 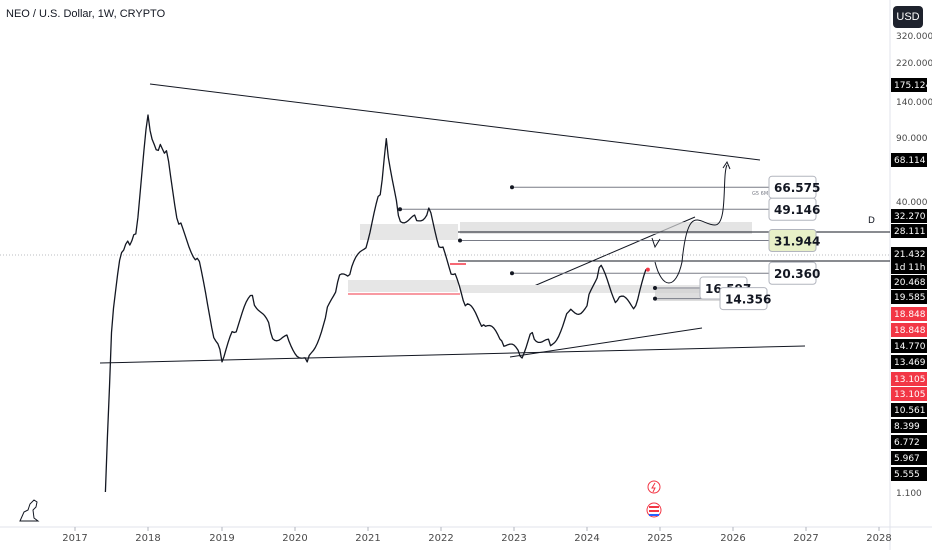 I want to click on price-label: 5.555, so click(x=907, y=475).